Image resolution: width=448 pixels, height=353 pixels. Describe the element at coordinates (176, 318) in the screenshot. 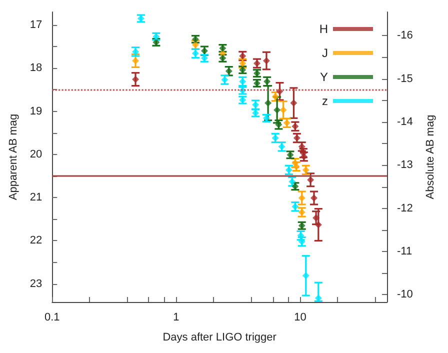

I see `x-tick-label: 1` at that location.